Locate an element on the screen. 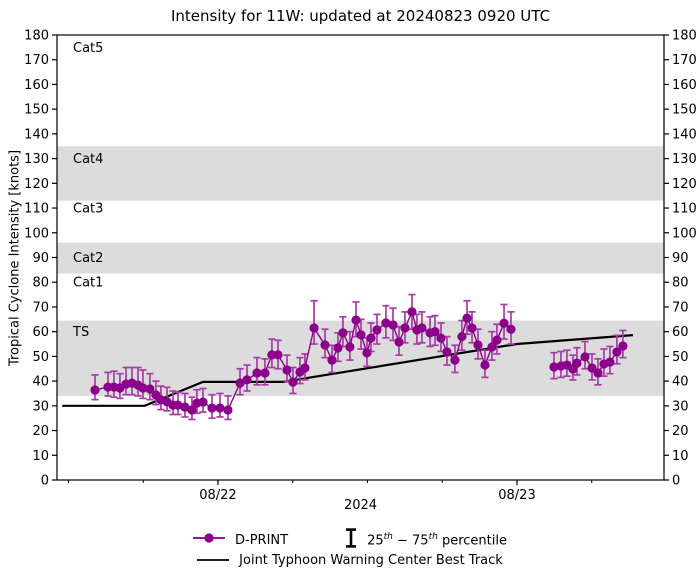 The width and height of the screenshot is (699, 571). y-tick-label-left: 100 is located at coordinates (36, 233).